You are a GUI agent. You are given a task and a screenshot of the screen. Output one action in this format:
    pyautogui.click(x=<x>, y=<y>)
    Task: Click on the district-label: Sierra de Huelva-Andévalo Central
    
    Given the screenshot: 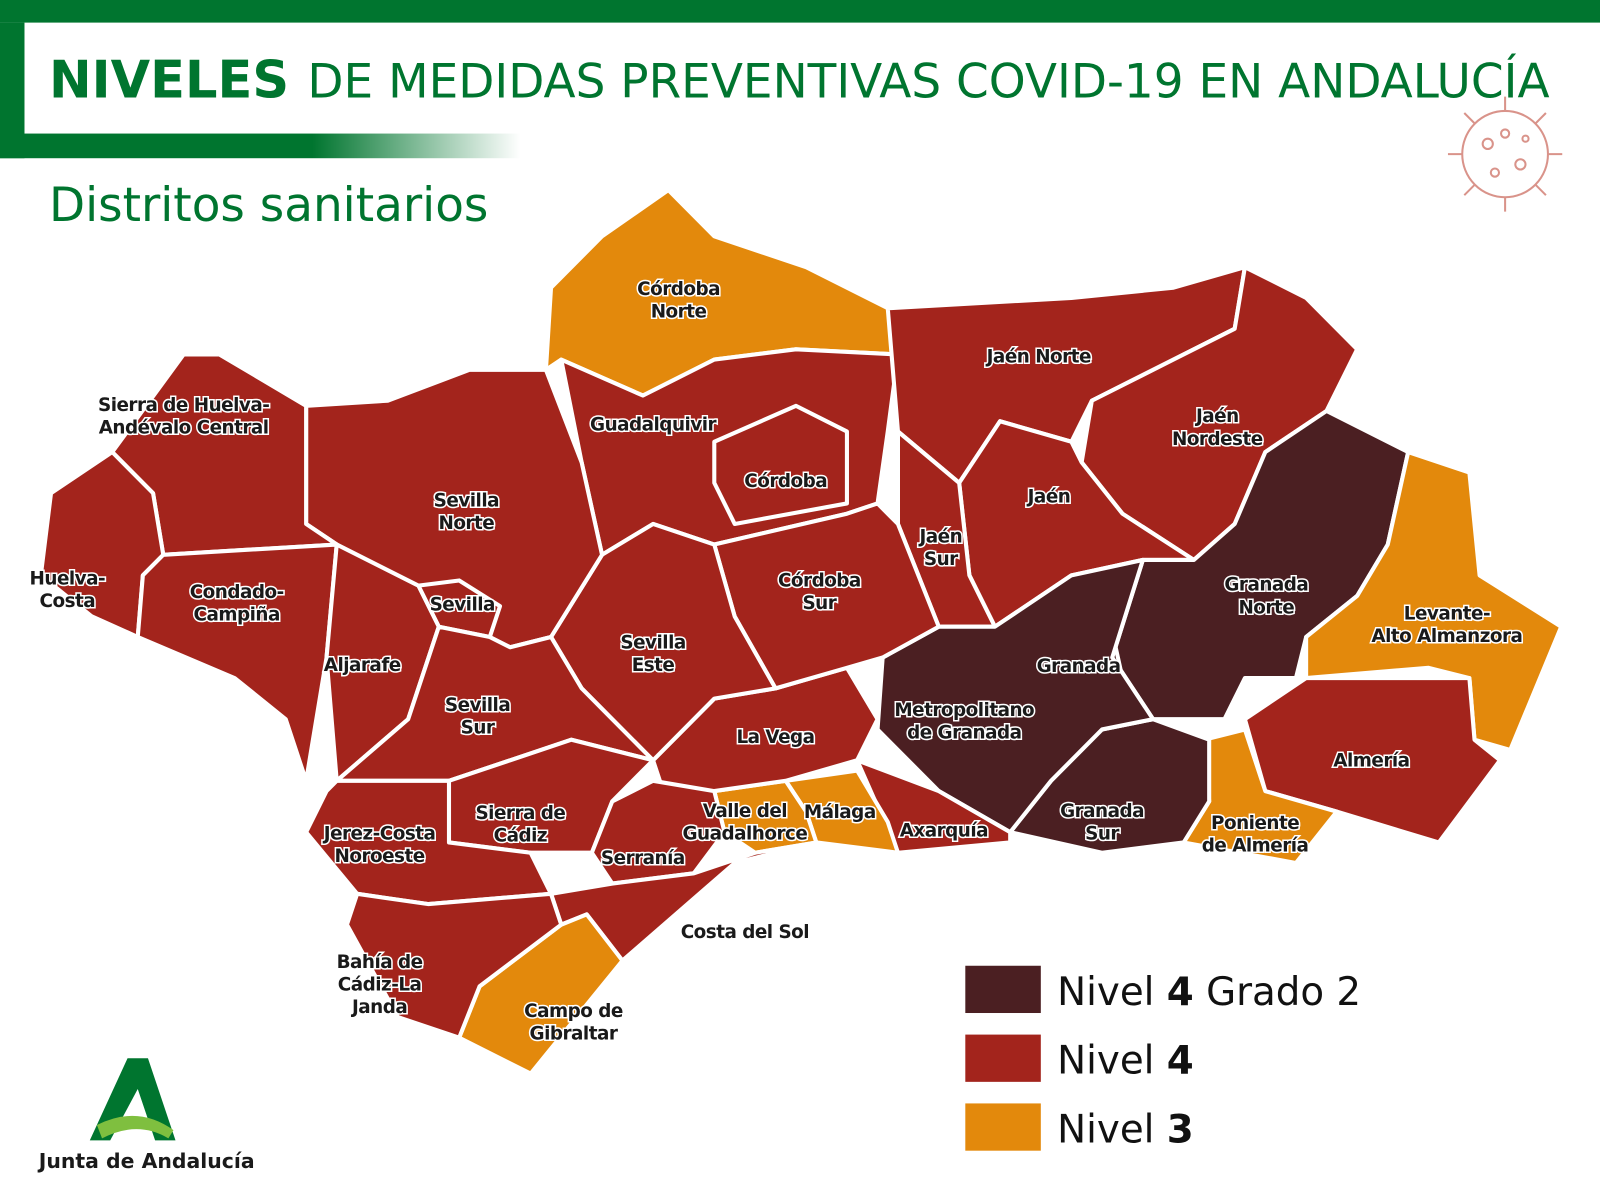 What is the action you would take?
    pyautogui.click(x=183, y=417)
    